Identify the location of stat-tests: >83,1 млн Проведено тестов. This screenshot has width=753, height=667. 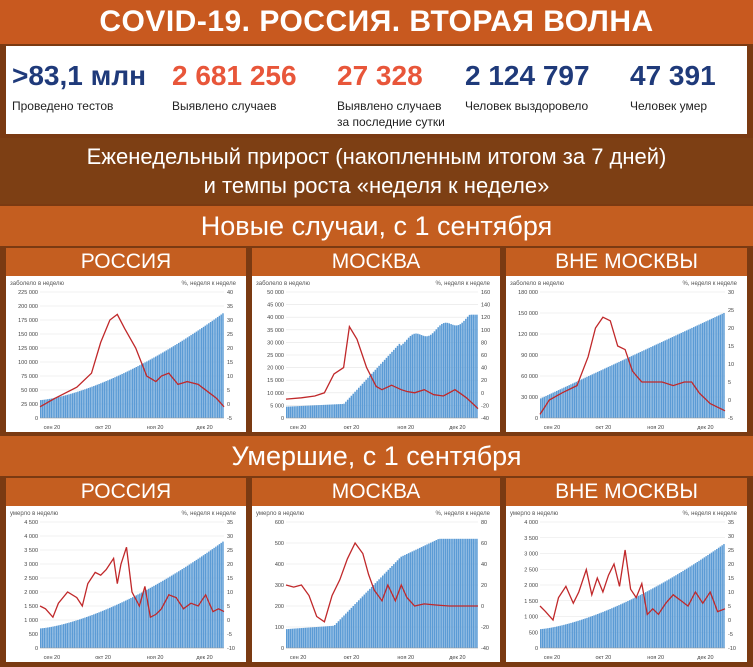
(86, 90).